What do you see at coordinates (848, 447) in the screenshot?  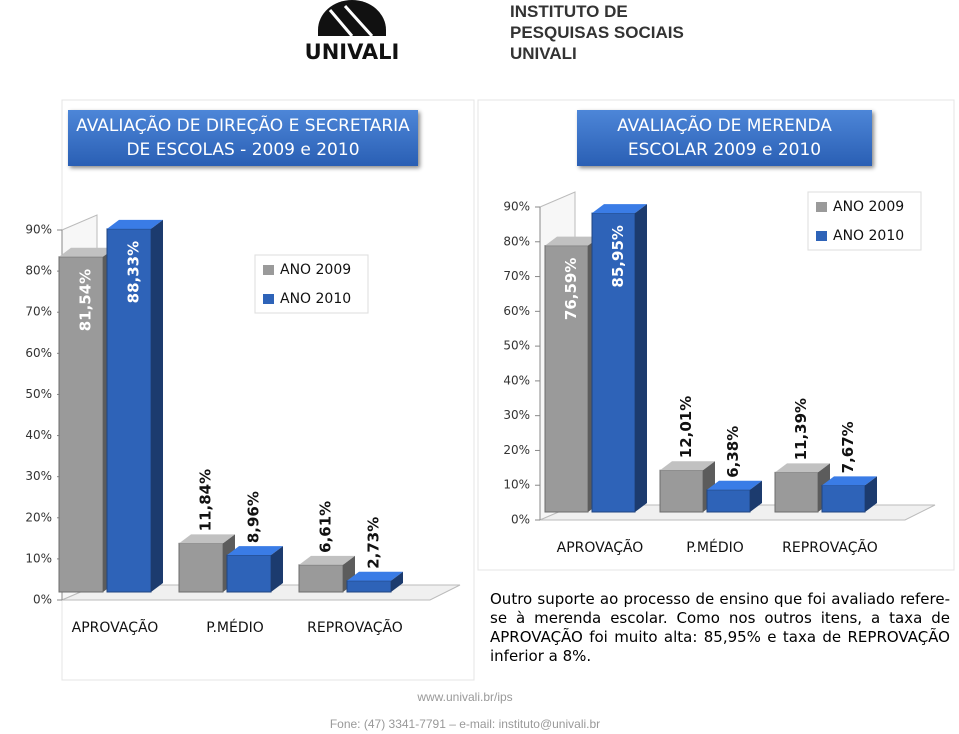 I see `value-label: 7,67%` at bounding box center [848, 447].